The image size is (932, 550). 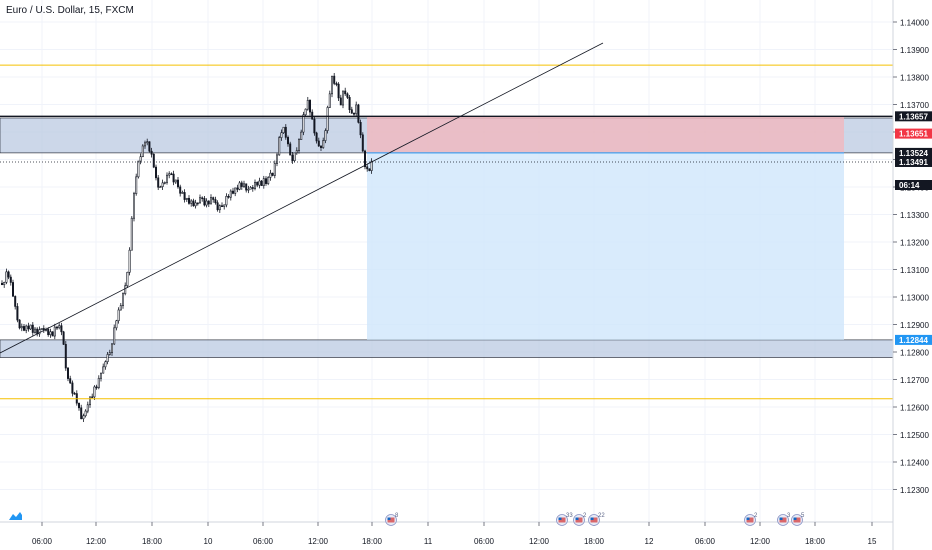 What do you see at coordinates (397, 516) in the screenshot?
I see `event-count: 8` at bounding box center [397, 516].